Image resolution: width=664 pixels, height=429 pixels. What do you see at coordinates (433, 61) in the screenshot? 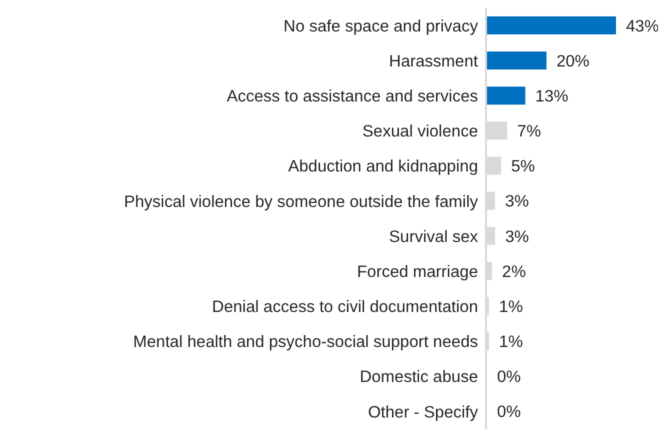
I see `y-tick-label: Harassment` at bounding box center [433, 61].